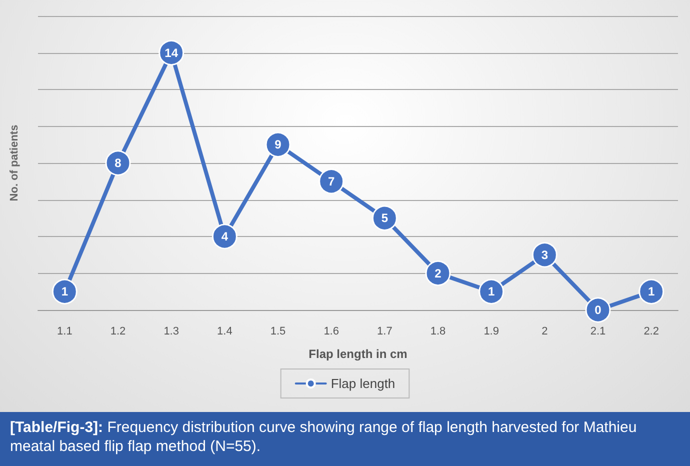 The width and height of the screenshot is (690, 466). I want to click on data-label: 4, so click(224, 237).